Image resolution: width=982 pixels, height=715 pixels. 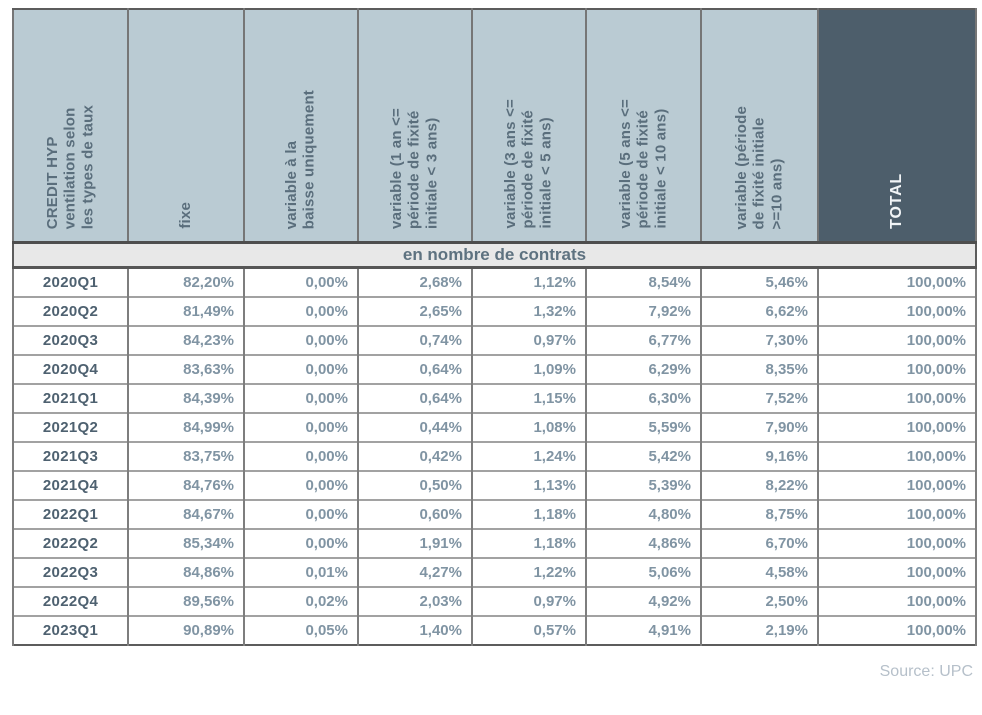 What do you see at coordinates (643, 630) in the screenshot?
I see `value-cell: 4,91%` at bounding box center [643, 630].